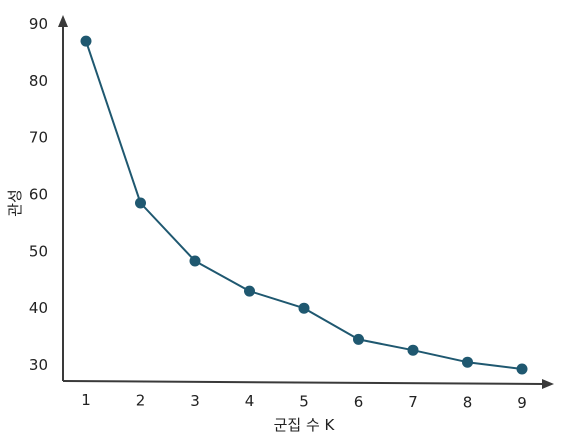 The image size is (571, 436). I want to click on x-axis-label: 군집 수 K, so click(305, 425).